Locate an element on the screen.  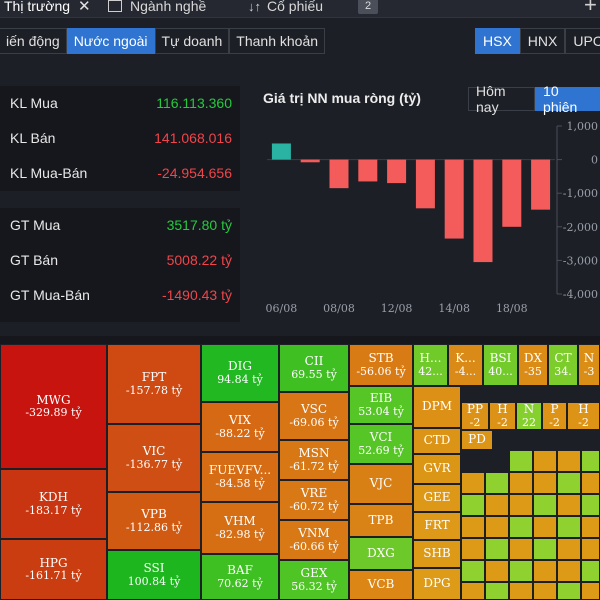
heatmap-cell-ssi: SSI 100.84 tỷ is located at coordinates (154, 575).